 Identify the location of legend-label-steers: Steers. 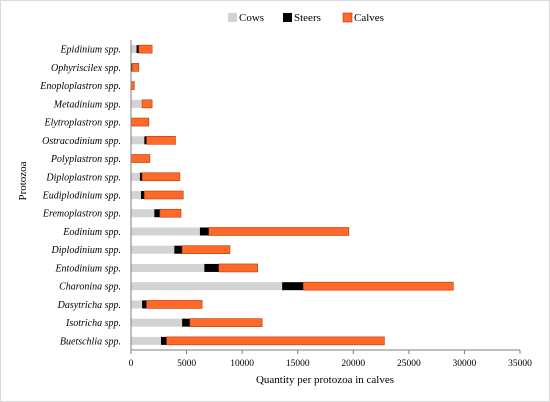
(307, 18).